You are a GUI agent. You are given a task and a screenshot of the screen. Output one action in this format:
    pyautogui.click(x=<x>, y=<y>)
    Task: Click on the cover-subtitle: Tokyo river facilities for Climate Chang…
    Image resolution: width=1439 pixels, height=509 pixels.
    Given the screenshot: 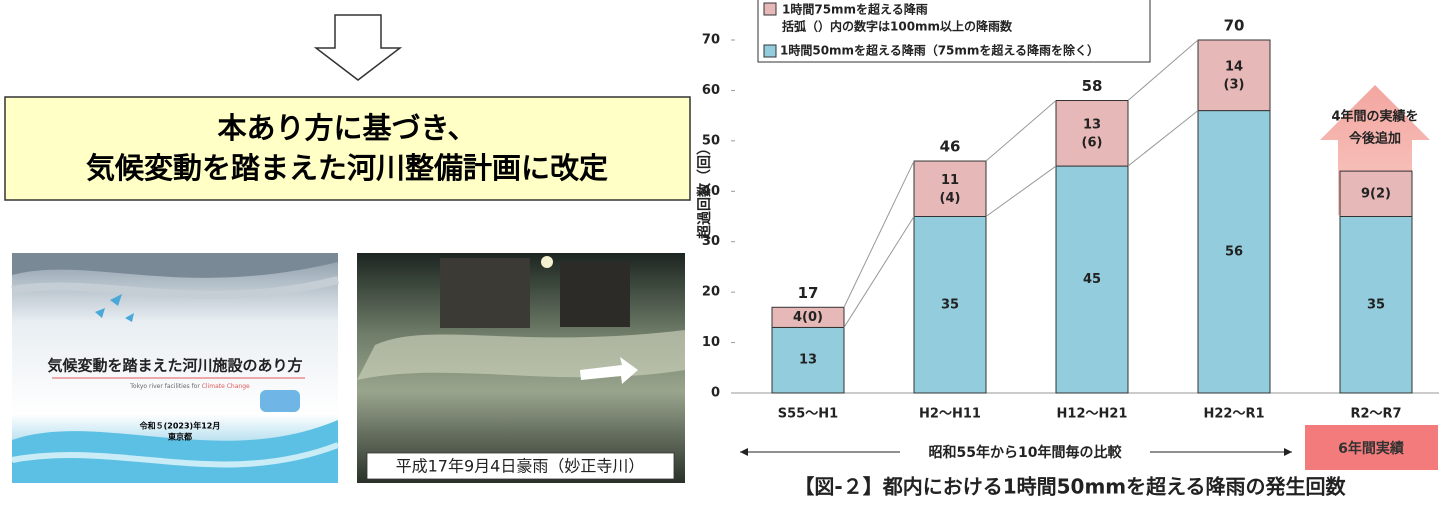 What is the action you would take?
    pyautogui.click(x=189, y=386)
    